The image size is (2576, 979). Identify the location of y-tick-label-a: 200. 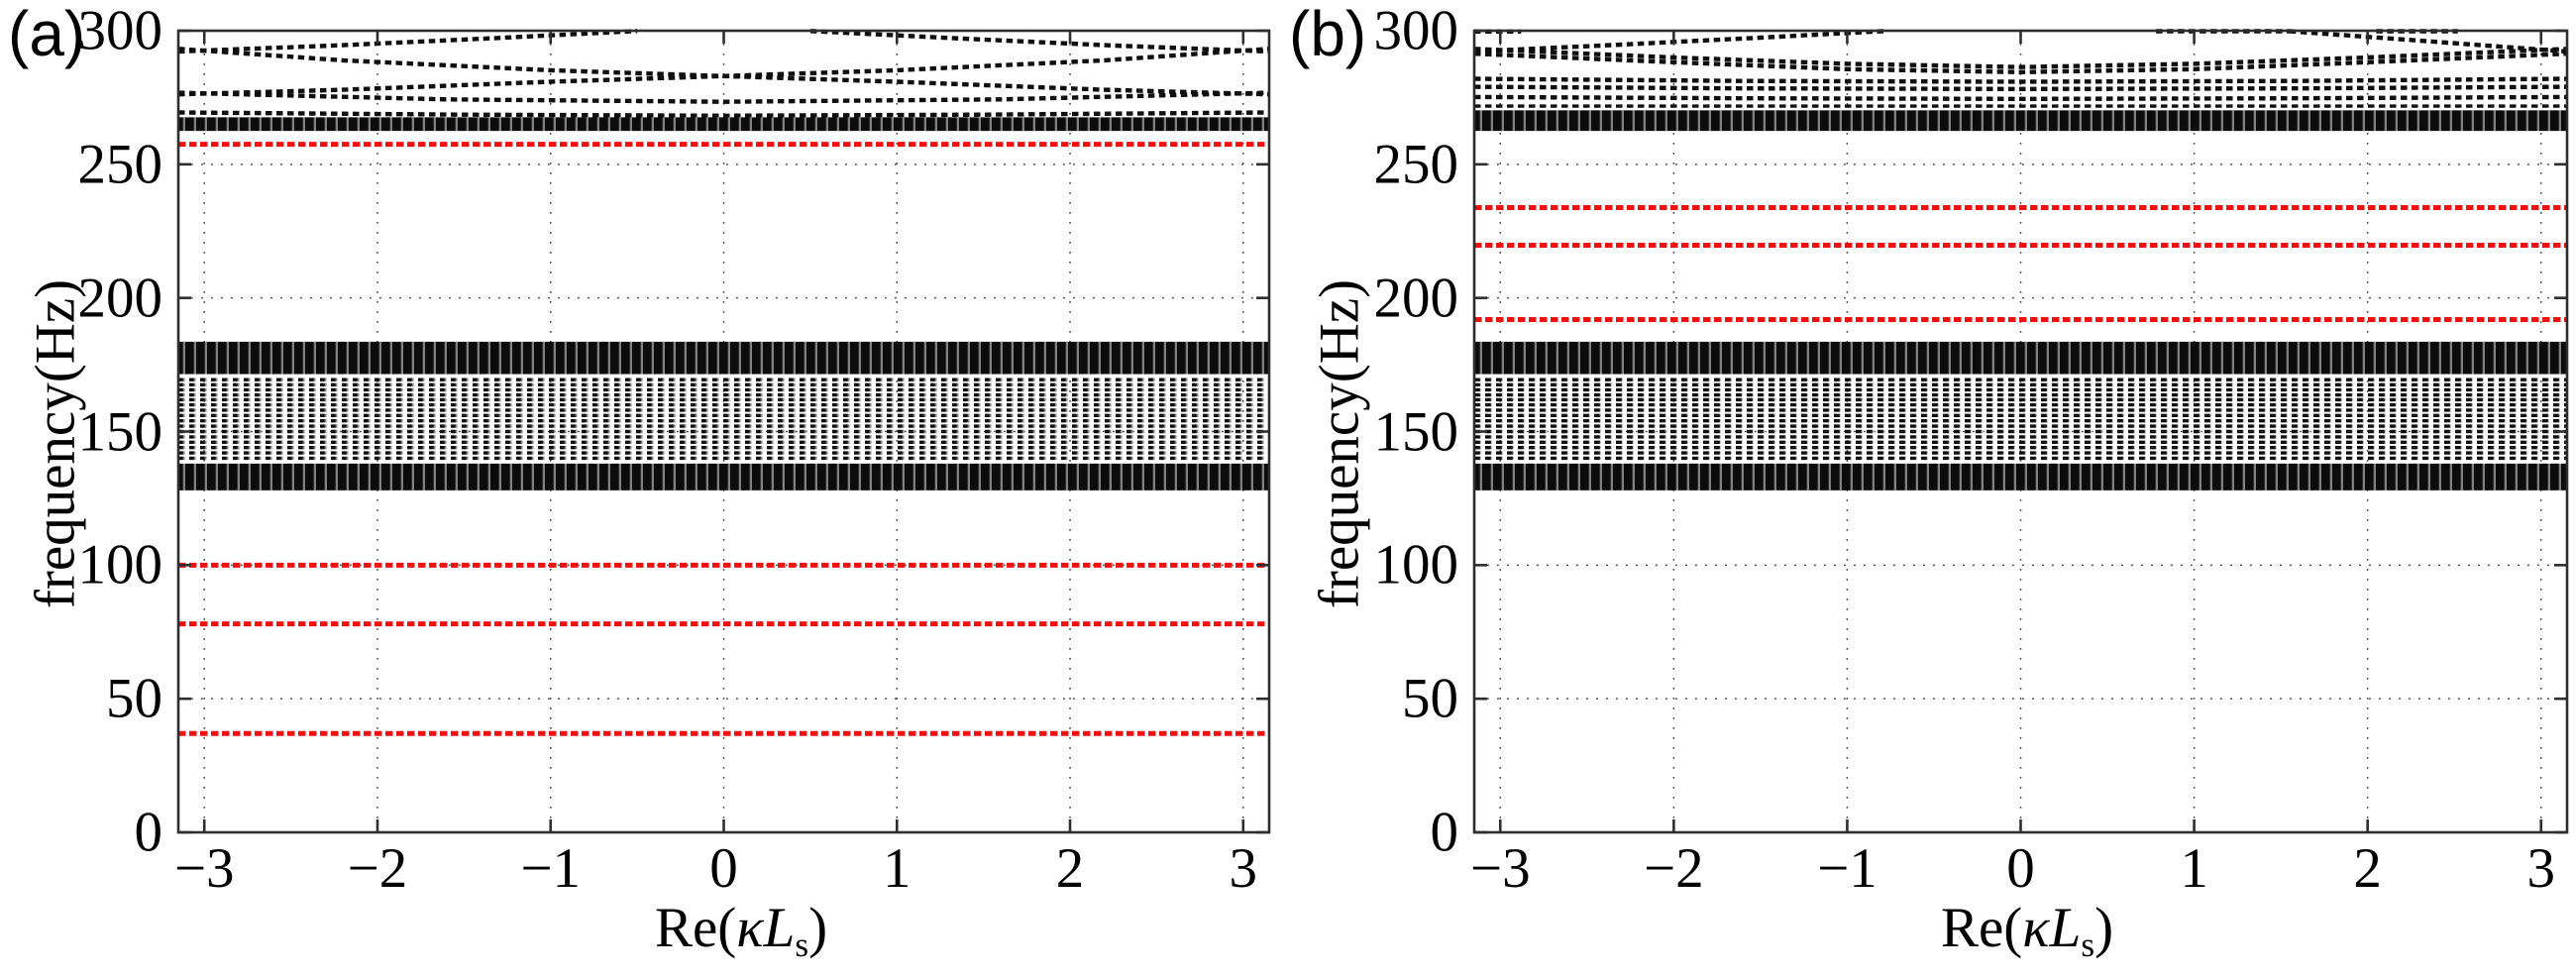
(120, 298).